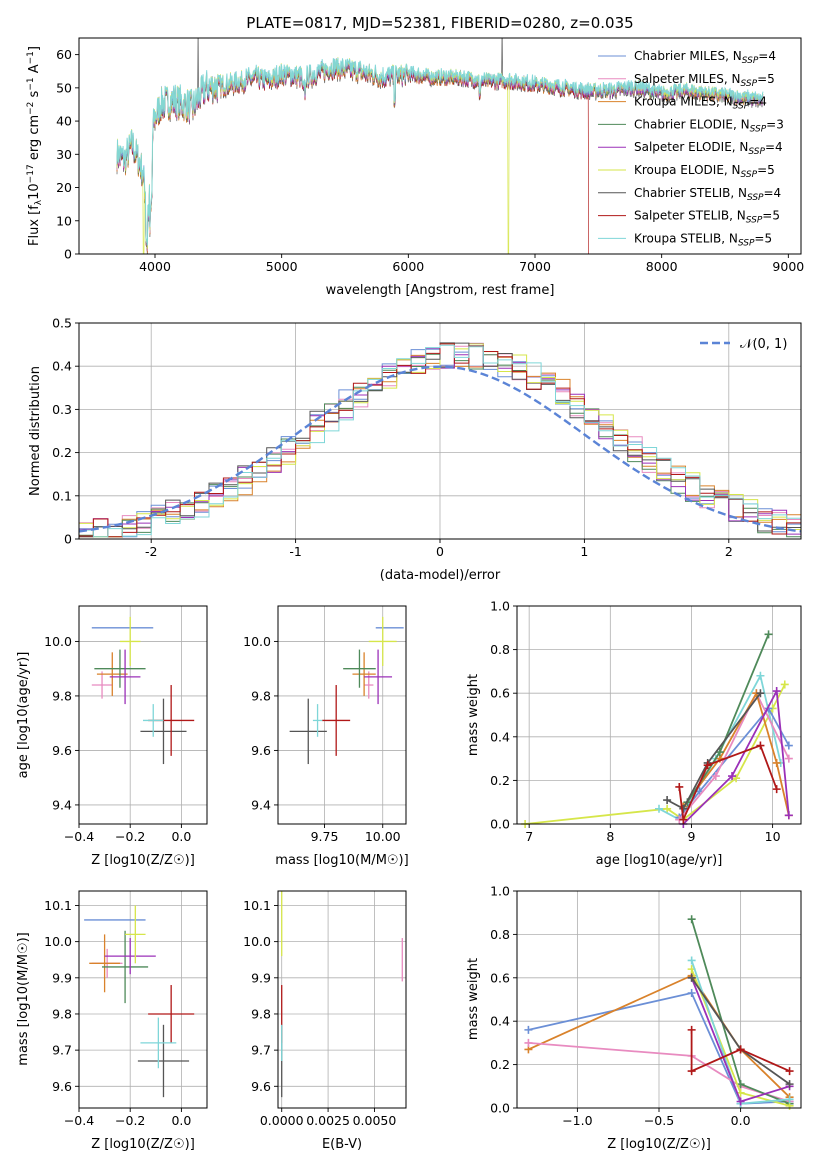 The height and width of the screenshot is (1170, 819). I want to click on y-tick-label: 9.9, so click(261, 977).